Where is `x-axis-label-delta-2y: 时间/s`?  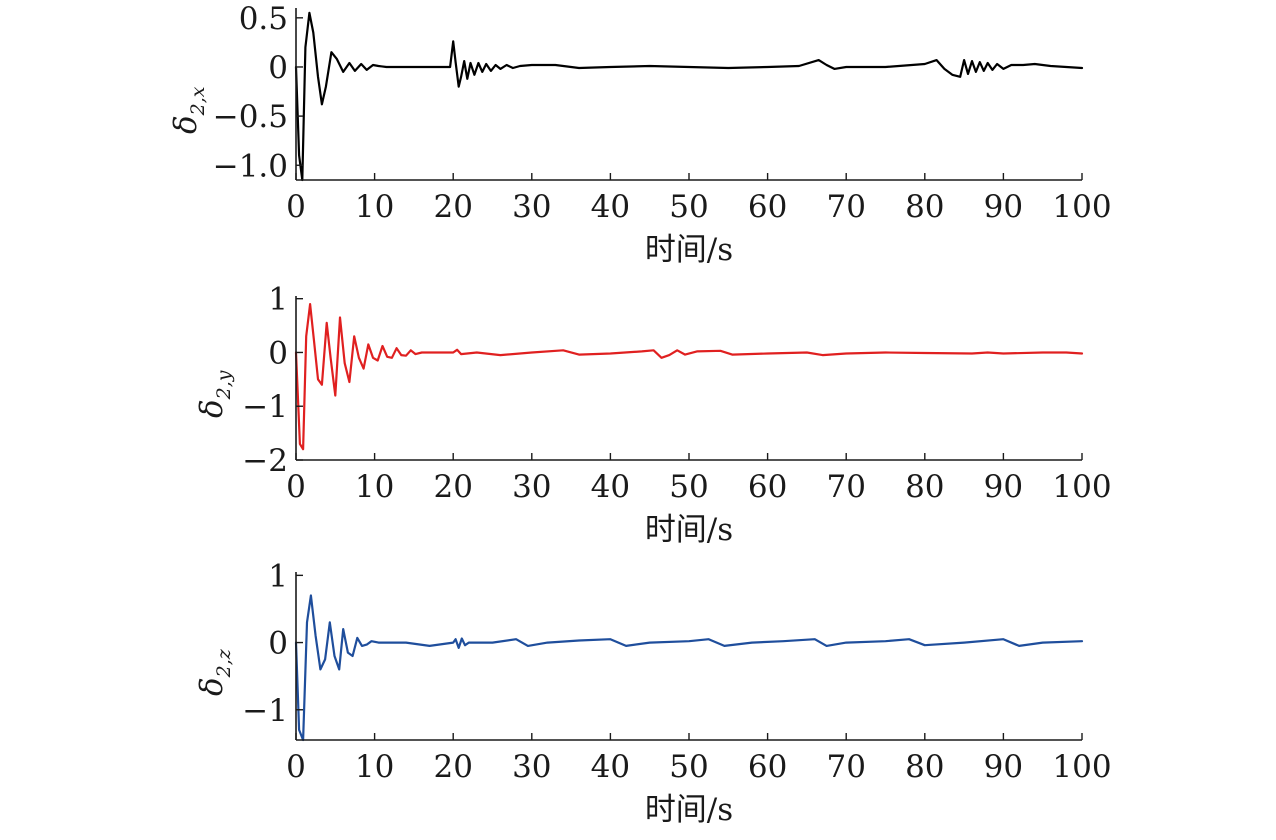 x-axis-label-delta-2y: 时间/s is located at coordinates (689, 530).